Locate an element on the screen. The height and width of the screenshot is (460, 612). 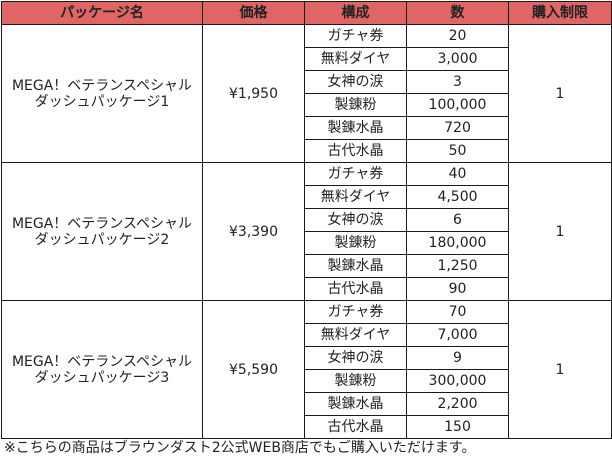
package-price: ¥3,390 is located at coordinates (253, 231).